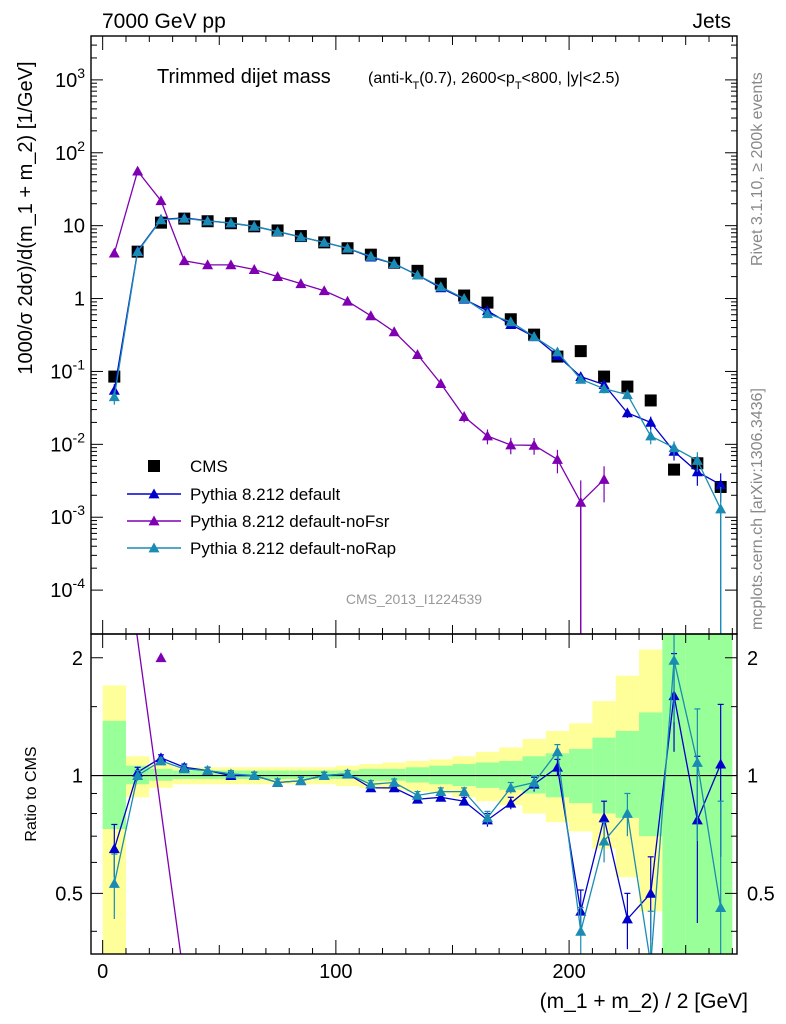 This screenshot has height=1024, width=786. I want to click on legend-label-cms: CMS, so click(209, 466).